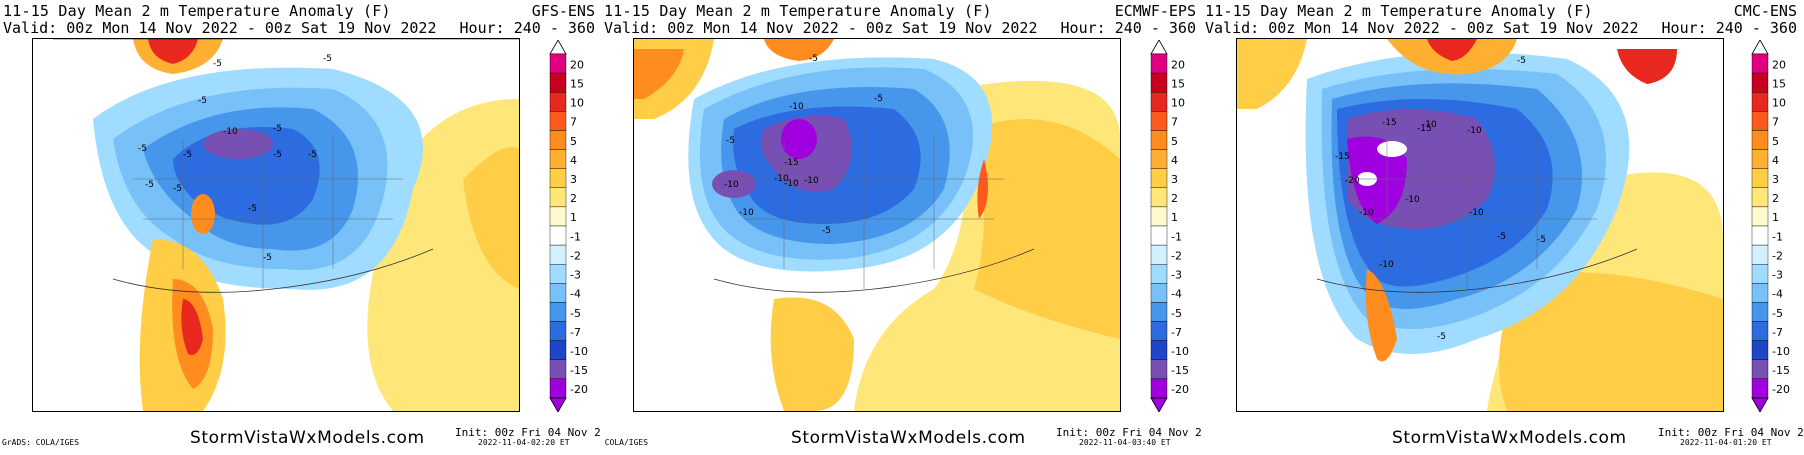  Describe the element at coordinates (573, 141) in the screenshot. I see `colorbar-label: 5` at that location.